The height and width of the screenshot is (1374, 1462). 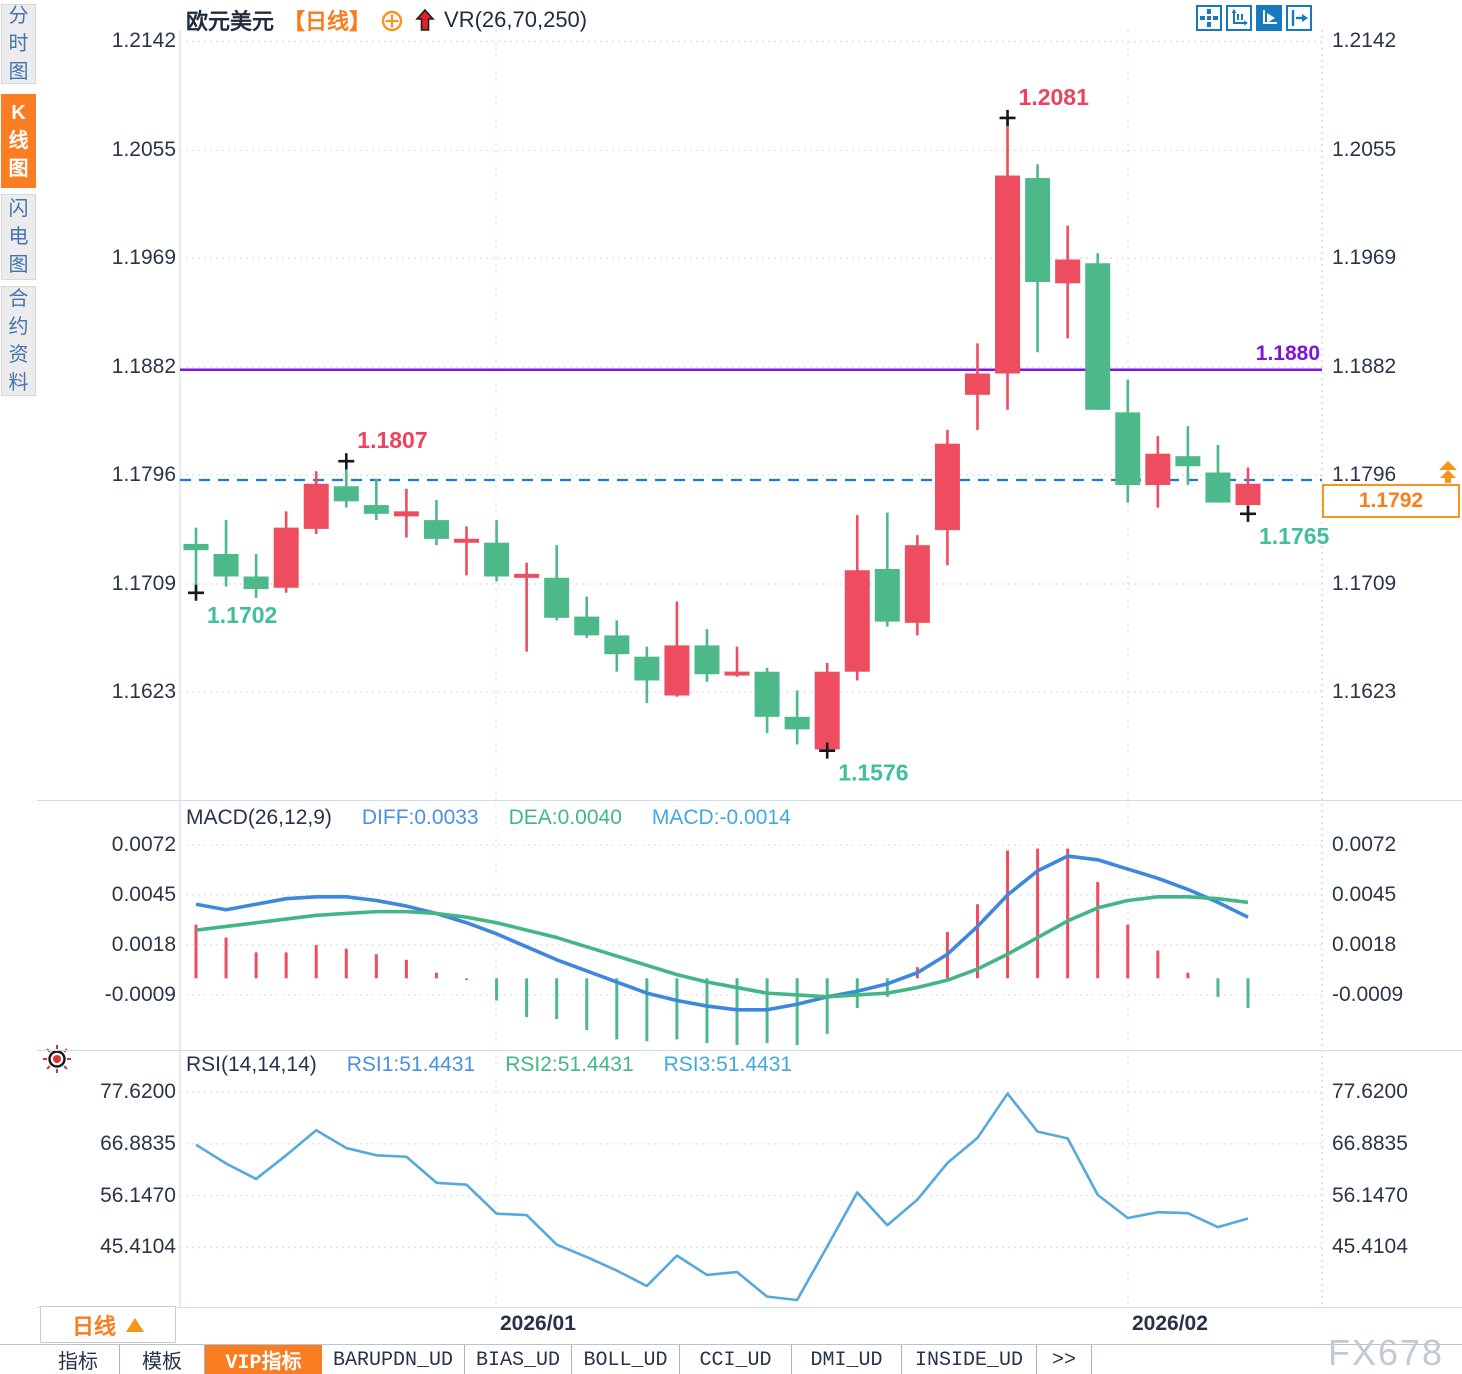 What do you see at coordinates (138, 1247) in the screenshot?
I see `rsi-axis-label-left: 45.4104` at bounding box center [138, 1247].